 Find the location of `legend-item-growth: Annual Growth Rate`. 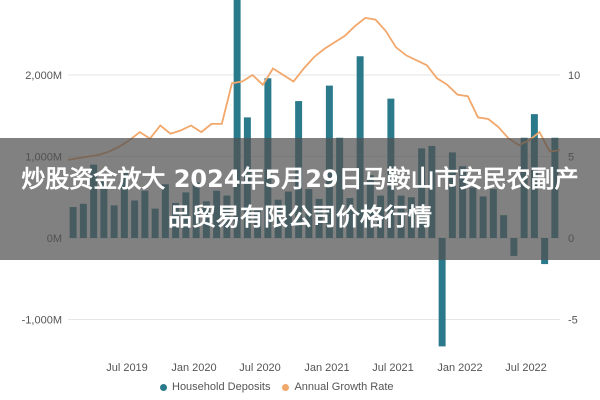

legend-item-growth: Annual Growth Rate is located at coordinates (338, 387).